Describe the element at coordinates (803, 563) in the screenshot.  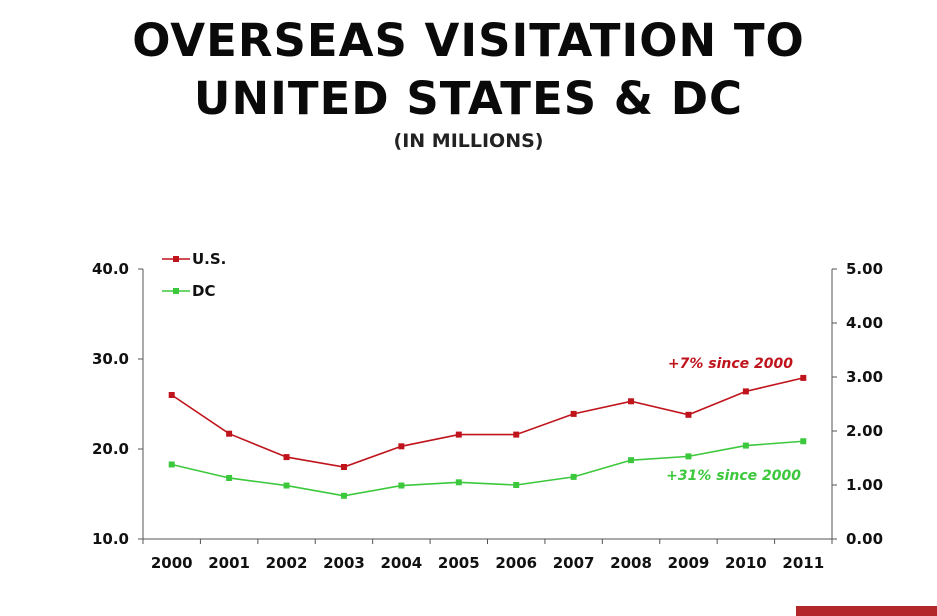
I see `x-axis-tick-label: 2011` at that location.